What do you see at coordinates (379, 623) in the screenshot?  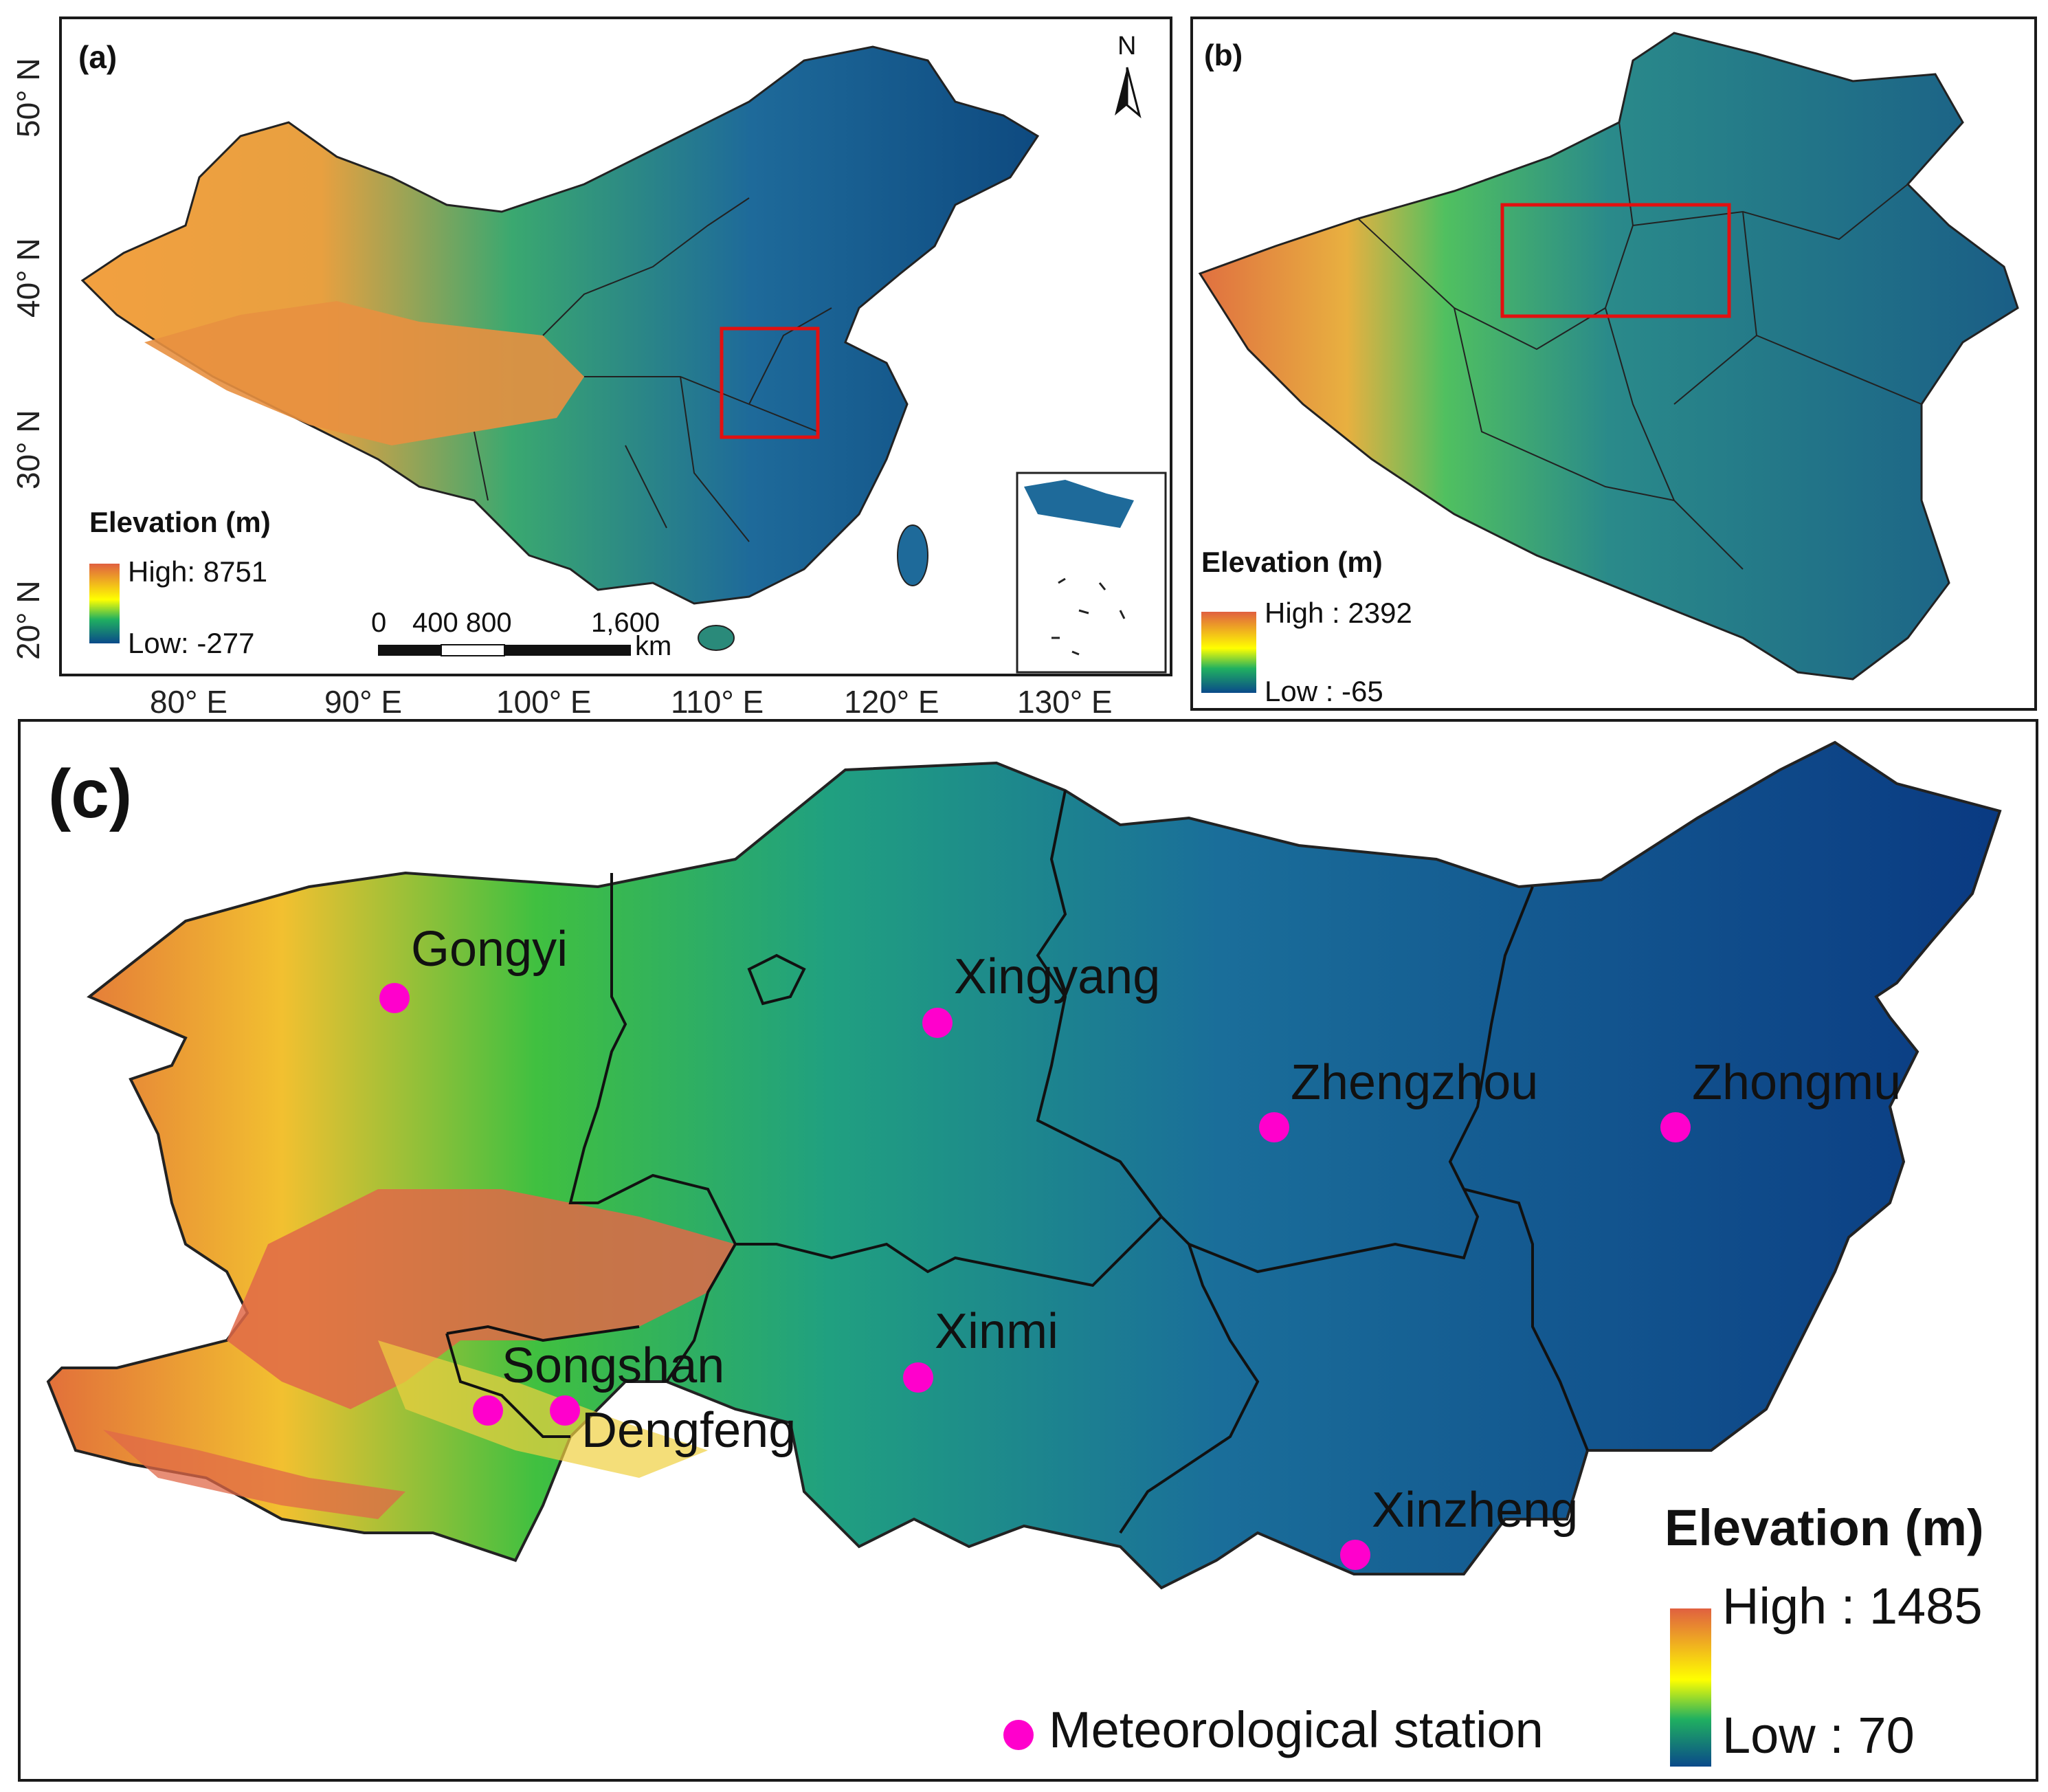 I see `scale-label-0: 0` at bounding box center [379, 623].